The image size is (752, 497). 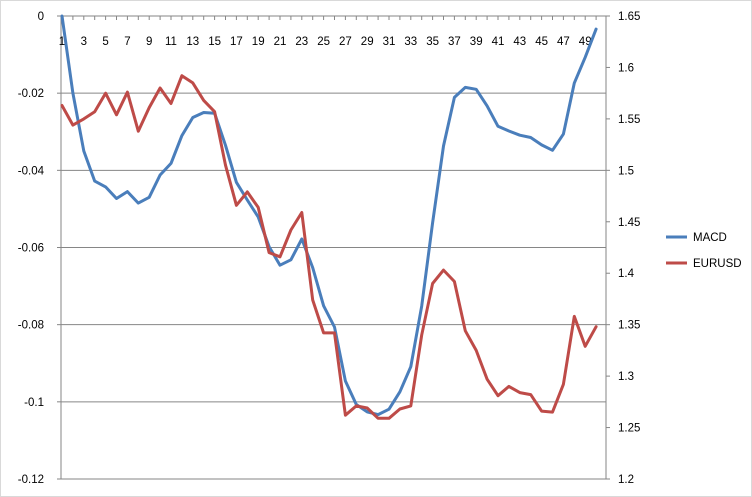 I want to click on x-axis-tick-label: 1, so click(x=62, y=42).